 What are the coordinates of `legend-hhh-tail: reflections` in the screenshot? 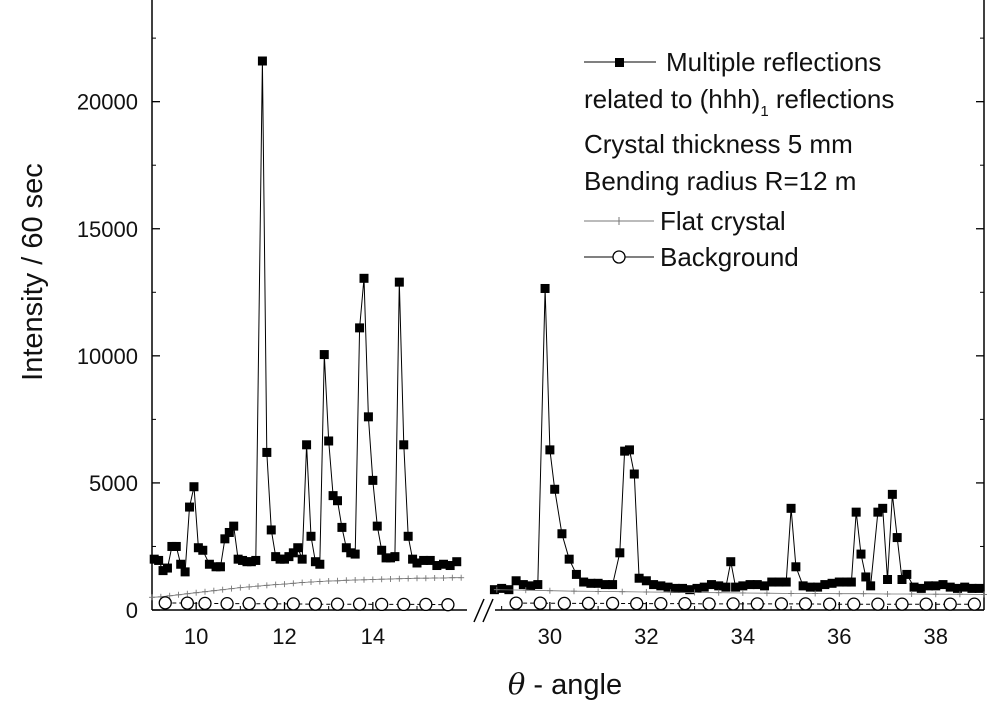 It's located at (832, 99).